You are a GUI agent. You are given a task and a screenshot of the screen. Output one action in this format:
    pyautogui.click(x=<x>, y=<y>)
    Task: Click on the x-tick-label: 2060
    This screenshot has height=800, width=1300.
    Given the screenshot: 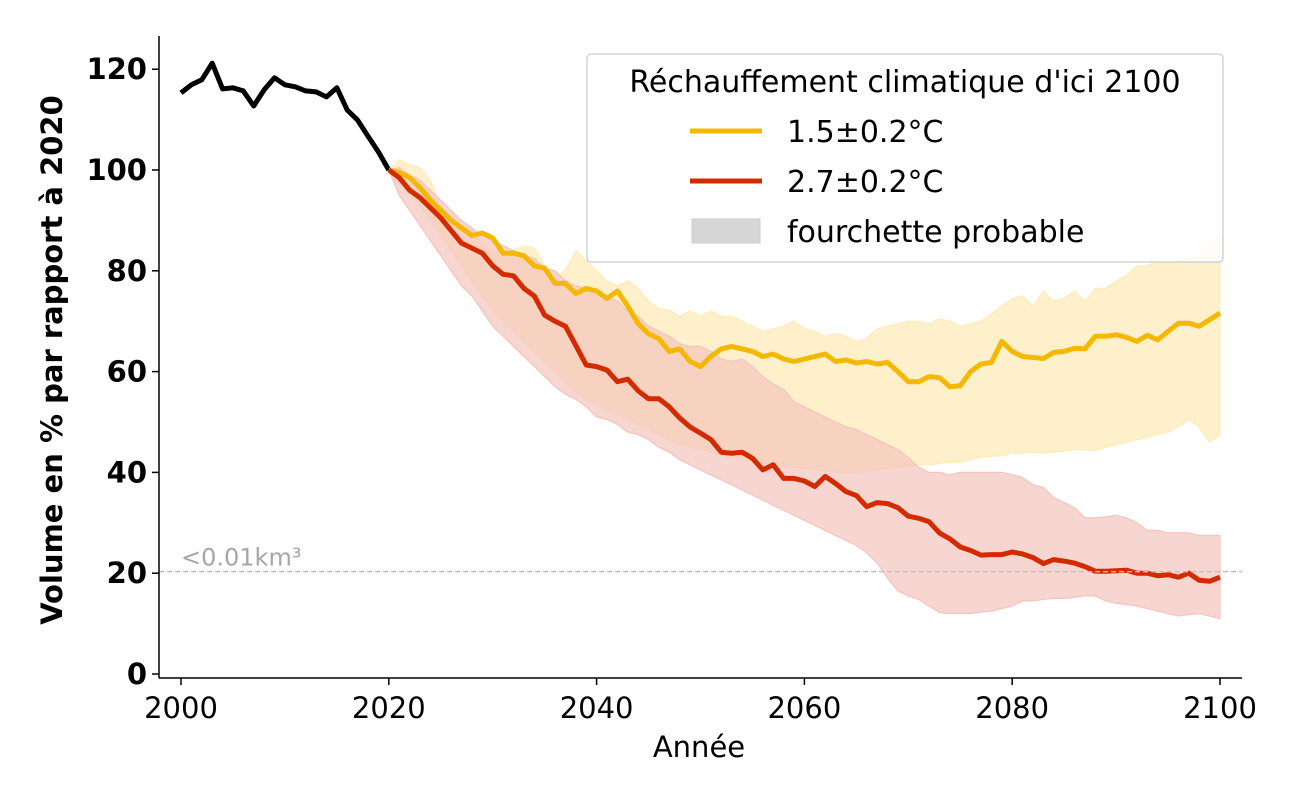 What is the action you would take?
    pyautogui.click(x=804, y=708)
    